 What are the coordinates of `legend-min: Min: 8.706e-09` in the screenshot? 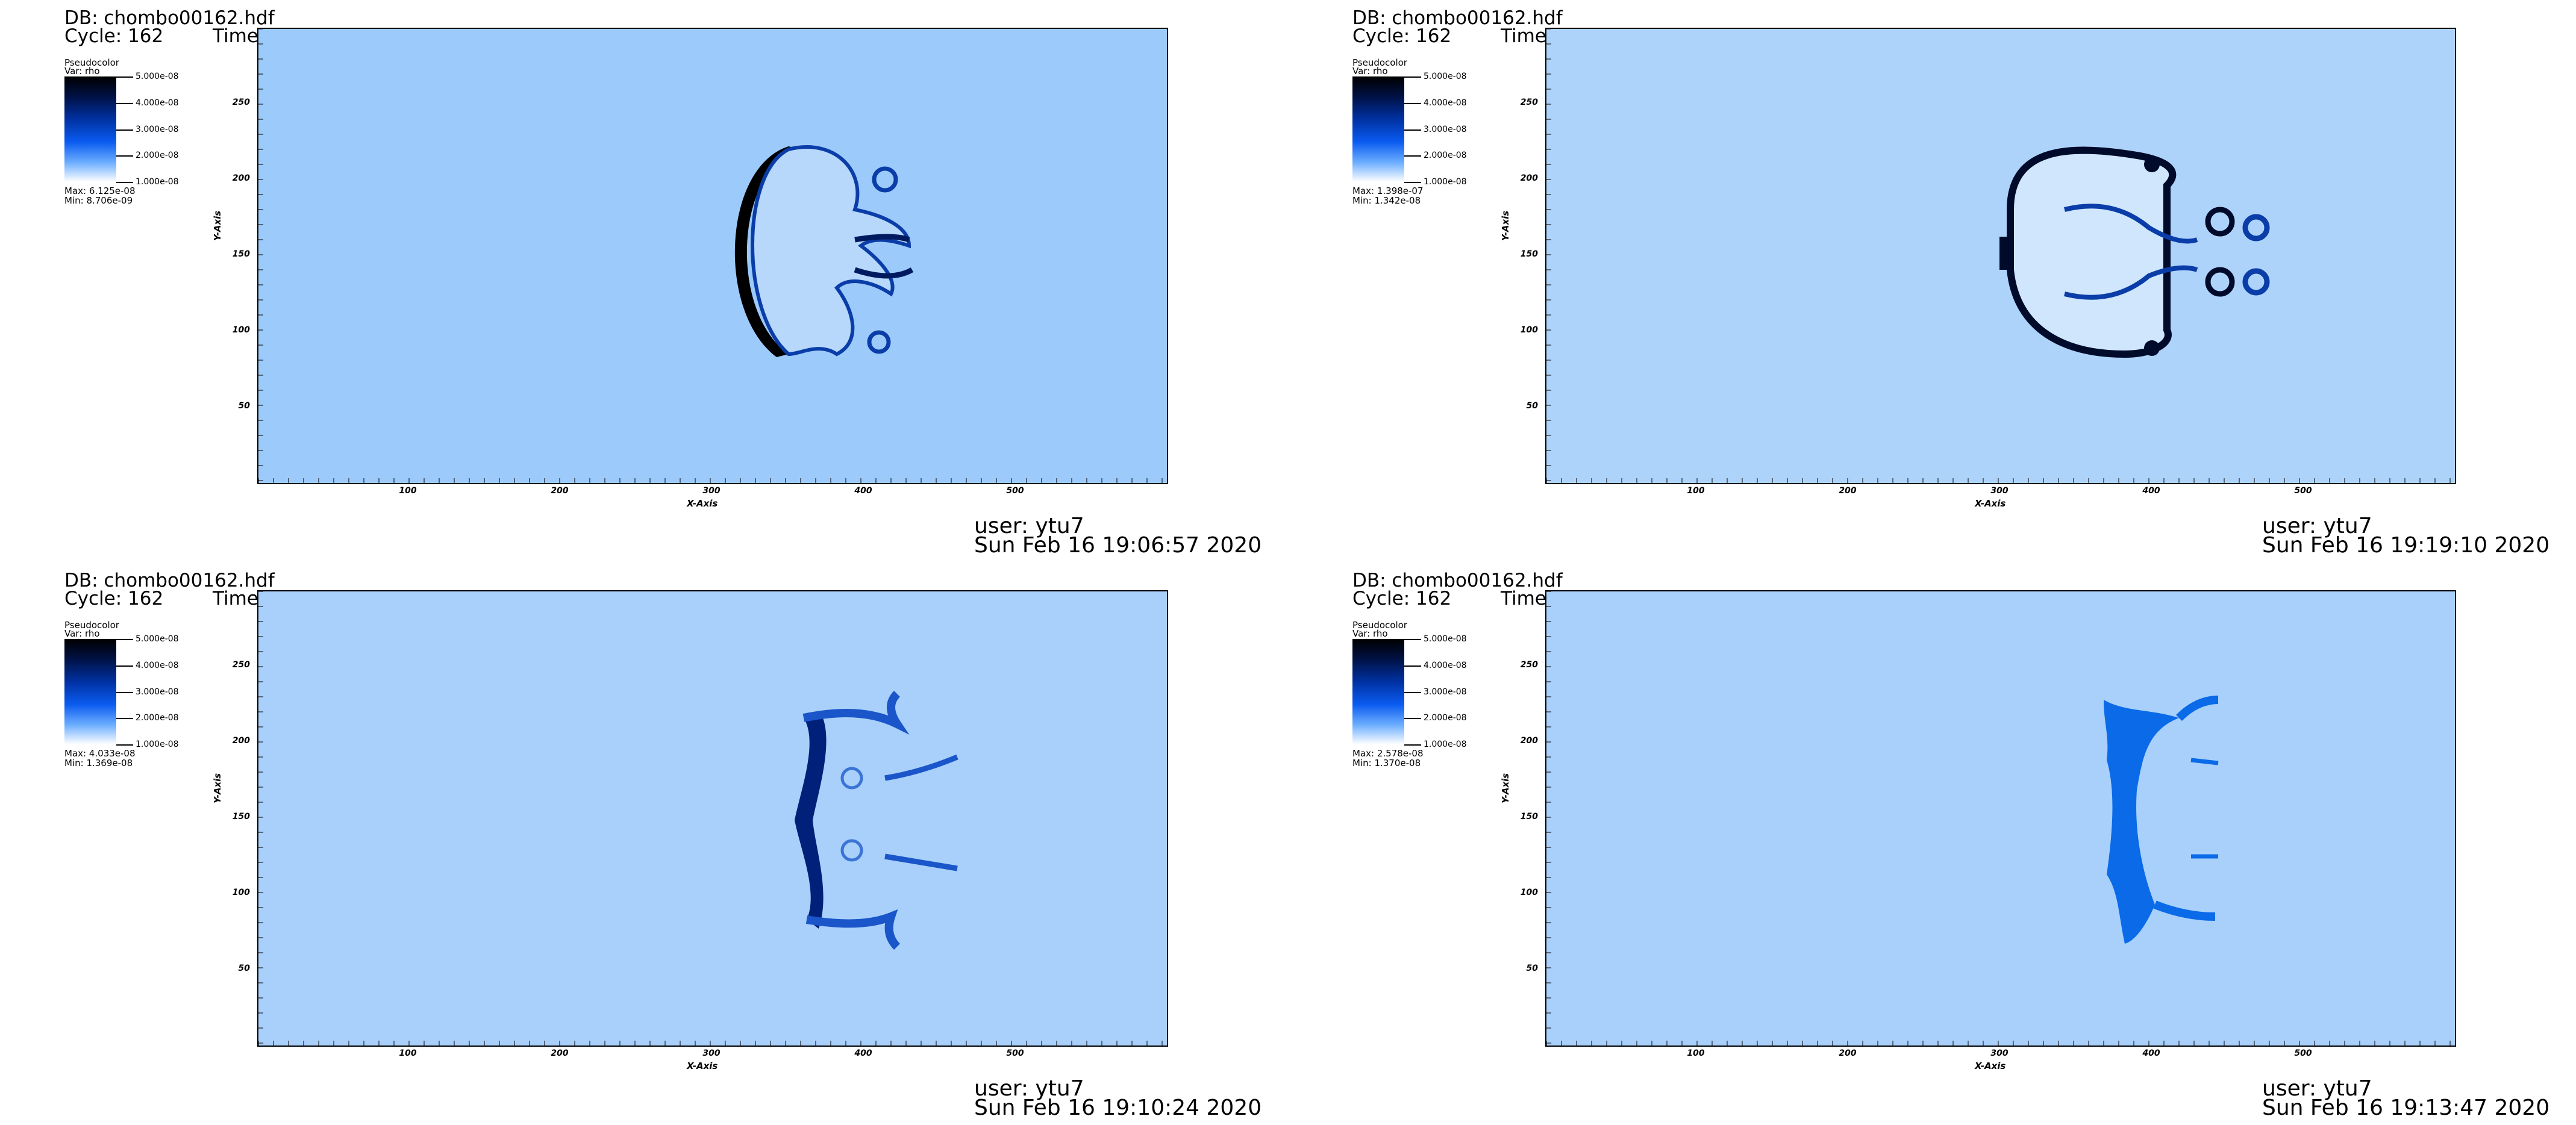 It's located at (99, 200).